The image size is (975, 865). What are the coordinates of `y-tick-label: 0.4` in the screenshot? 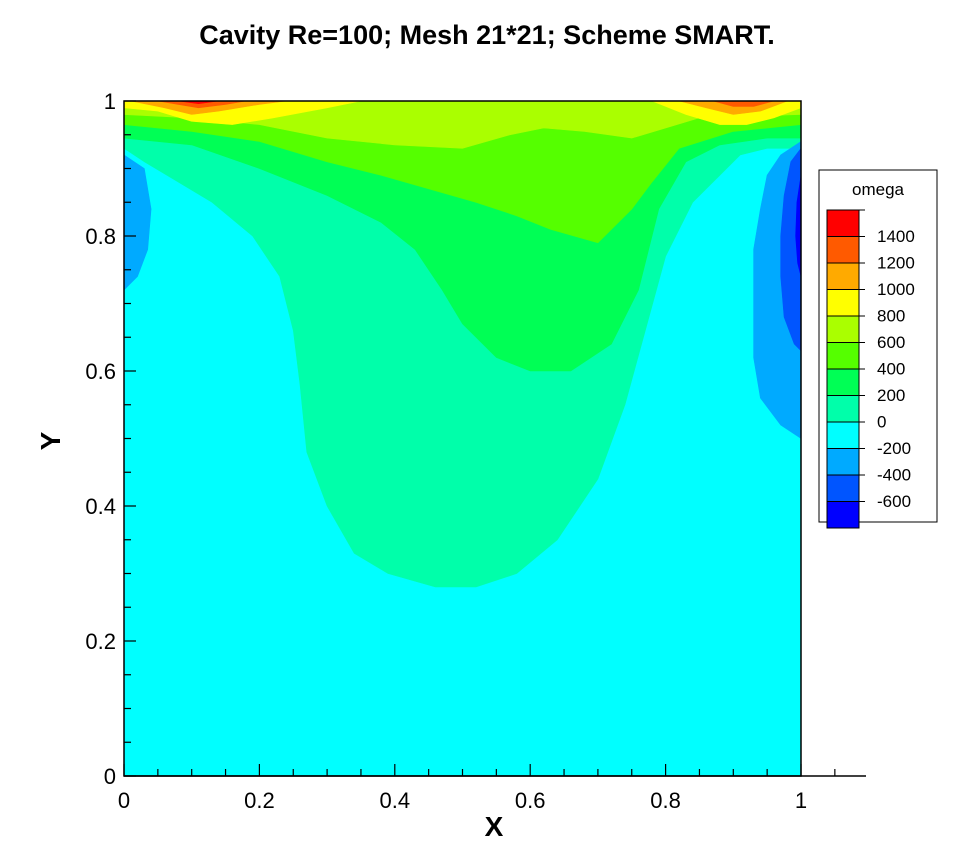 It's located at (100, 506).